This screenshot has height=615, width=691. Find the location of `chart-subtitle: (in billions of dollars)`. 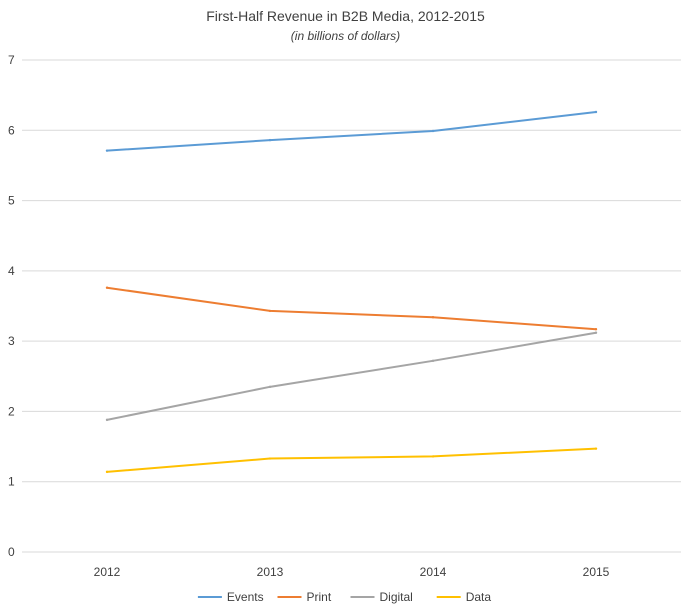

chart-subtitle: (in billions of dollars) is located at coordinates (345, 36).